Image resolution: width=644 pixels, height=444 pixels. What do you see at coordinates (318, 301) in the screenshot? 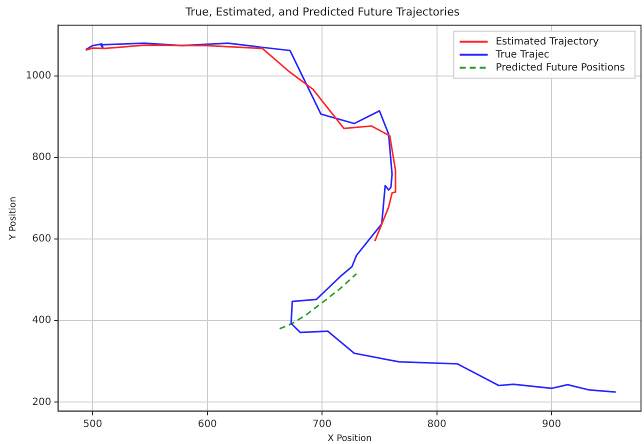
I see `line-series` at bounding box center [318, 301].